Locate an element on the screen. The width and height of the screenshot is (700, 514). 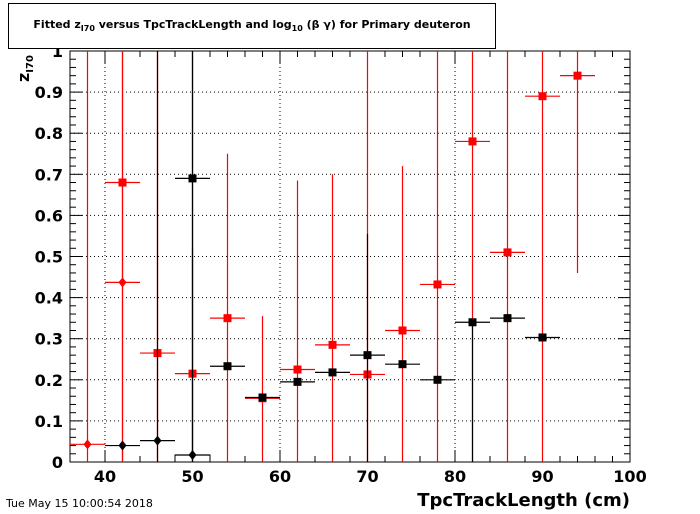
y-tick-label: 0.8 is located at coordinates (49, 133).